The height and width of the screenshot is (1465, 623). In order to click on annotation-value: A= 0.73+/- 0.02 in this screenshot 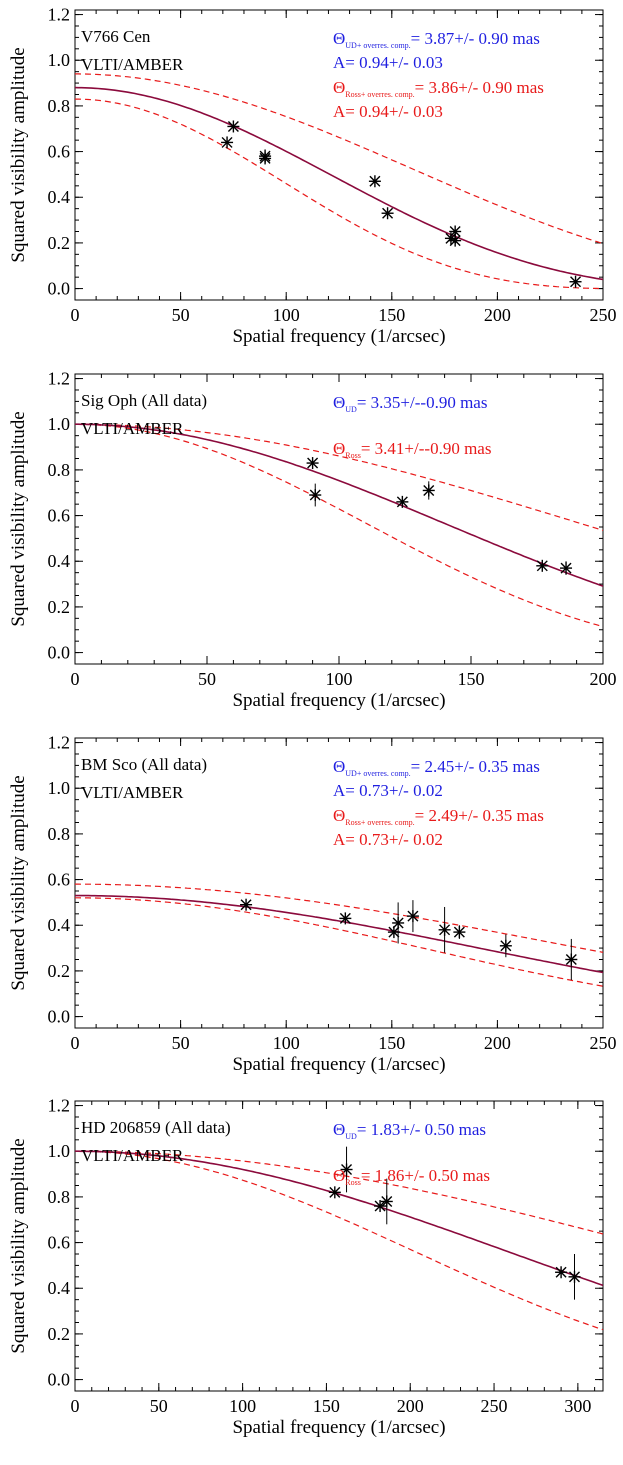, I will do `click(388, 839)`.